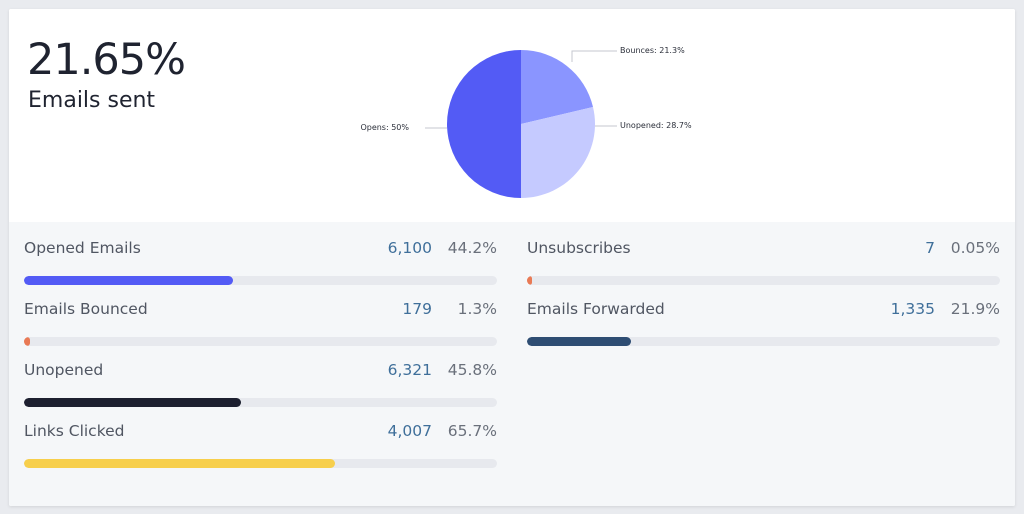 The image size is (1024, 514). What do you see at coordinates (596, 309) in the screenshot?
I see `stat-label: Emails Forwarded` at bounding box center [596, 309].